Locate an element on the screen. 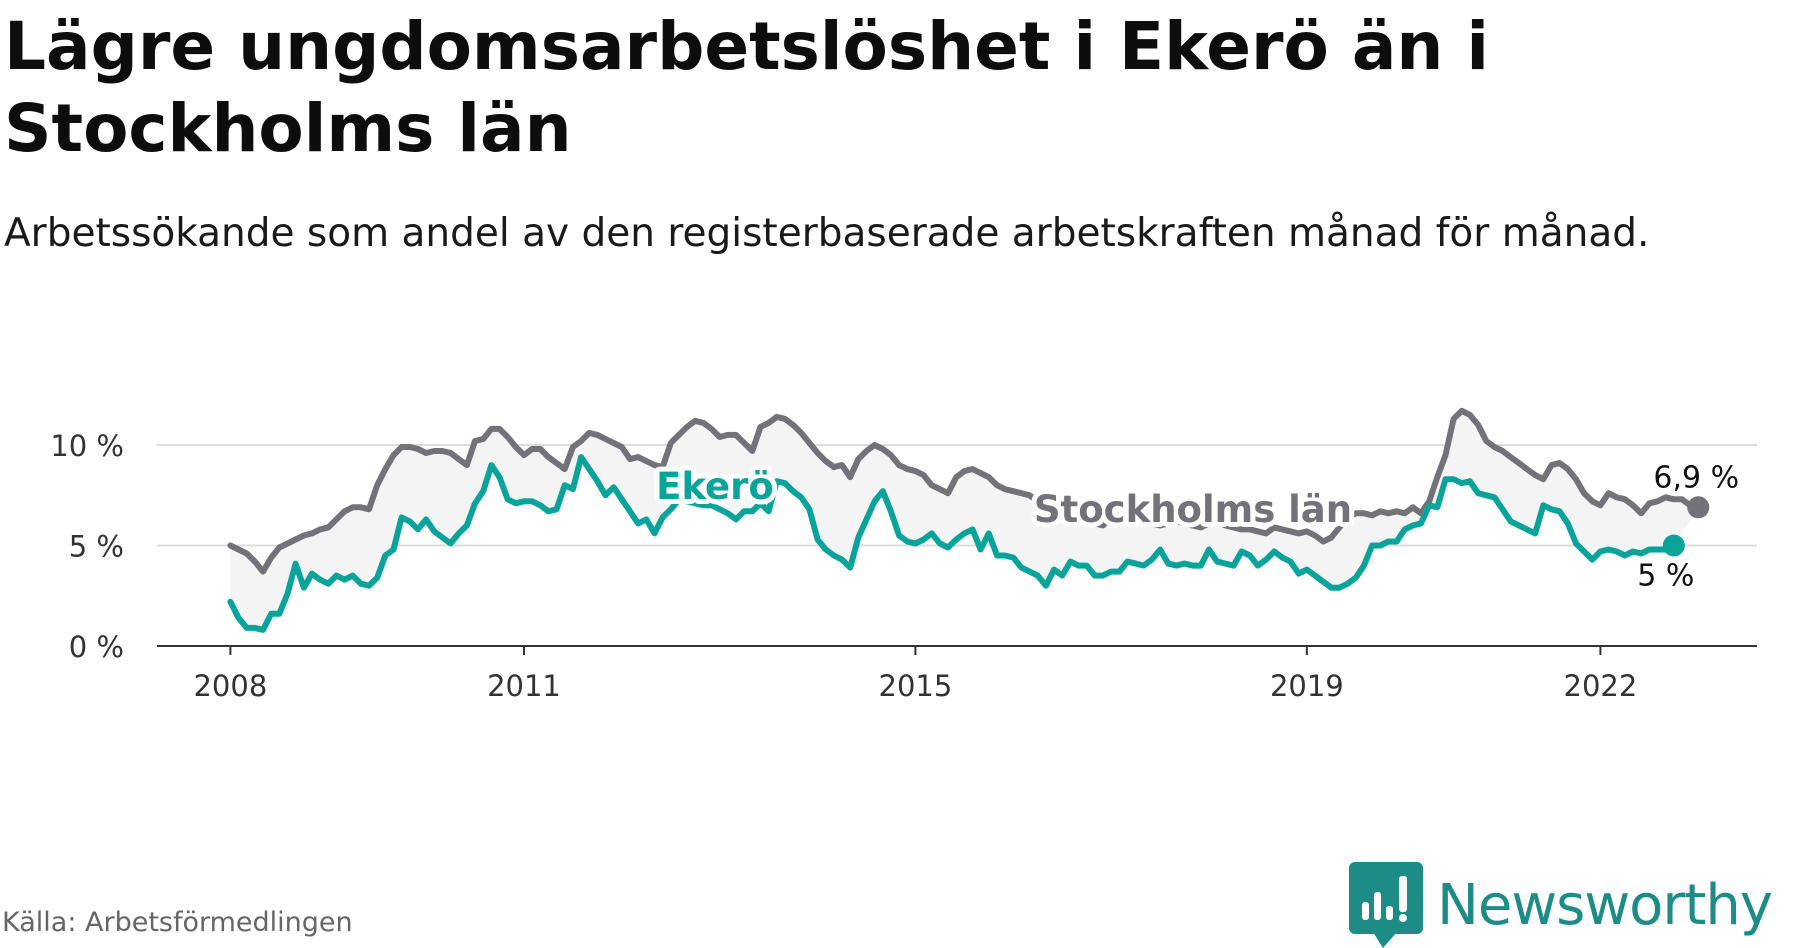 The image size is (1800, 948). x-tick-label: 2019 is located at coordinates (1307, 686).